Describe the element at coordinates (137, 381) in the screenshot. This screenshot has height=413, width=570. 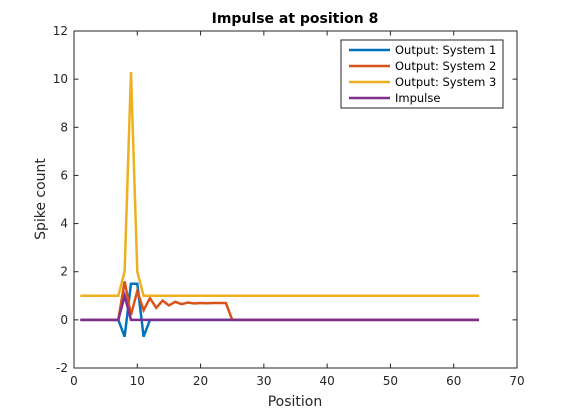
I see `x-tick-label: 10` at that location.